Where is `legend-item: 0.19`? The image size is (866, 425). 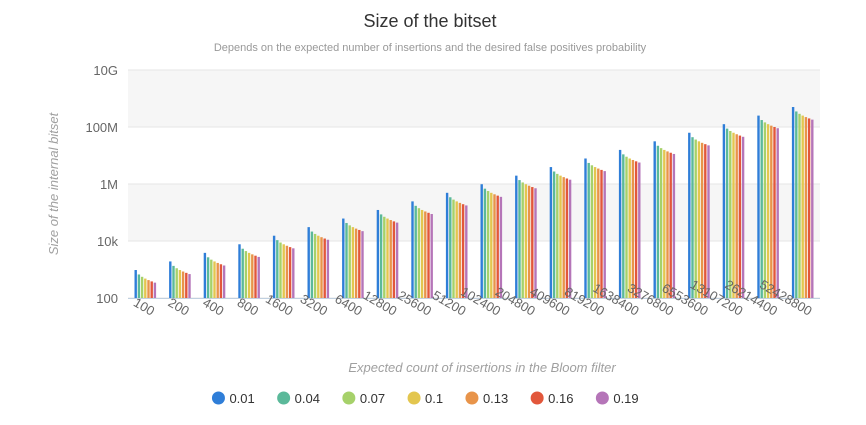 legend-item: 0.19 is located at coordinates (617, 398).